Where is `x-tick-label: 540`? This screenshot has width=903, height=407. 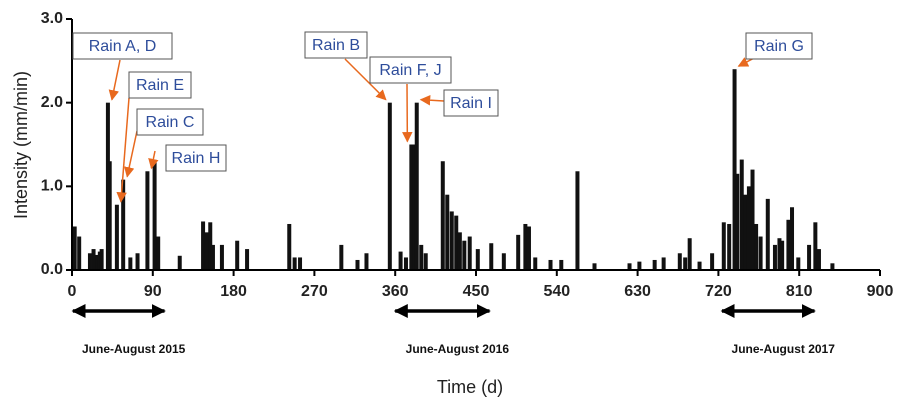 x-tick-label: 540 is located at coordinates (556, 291).